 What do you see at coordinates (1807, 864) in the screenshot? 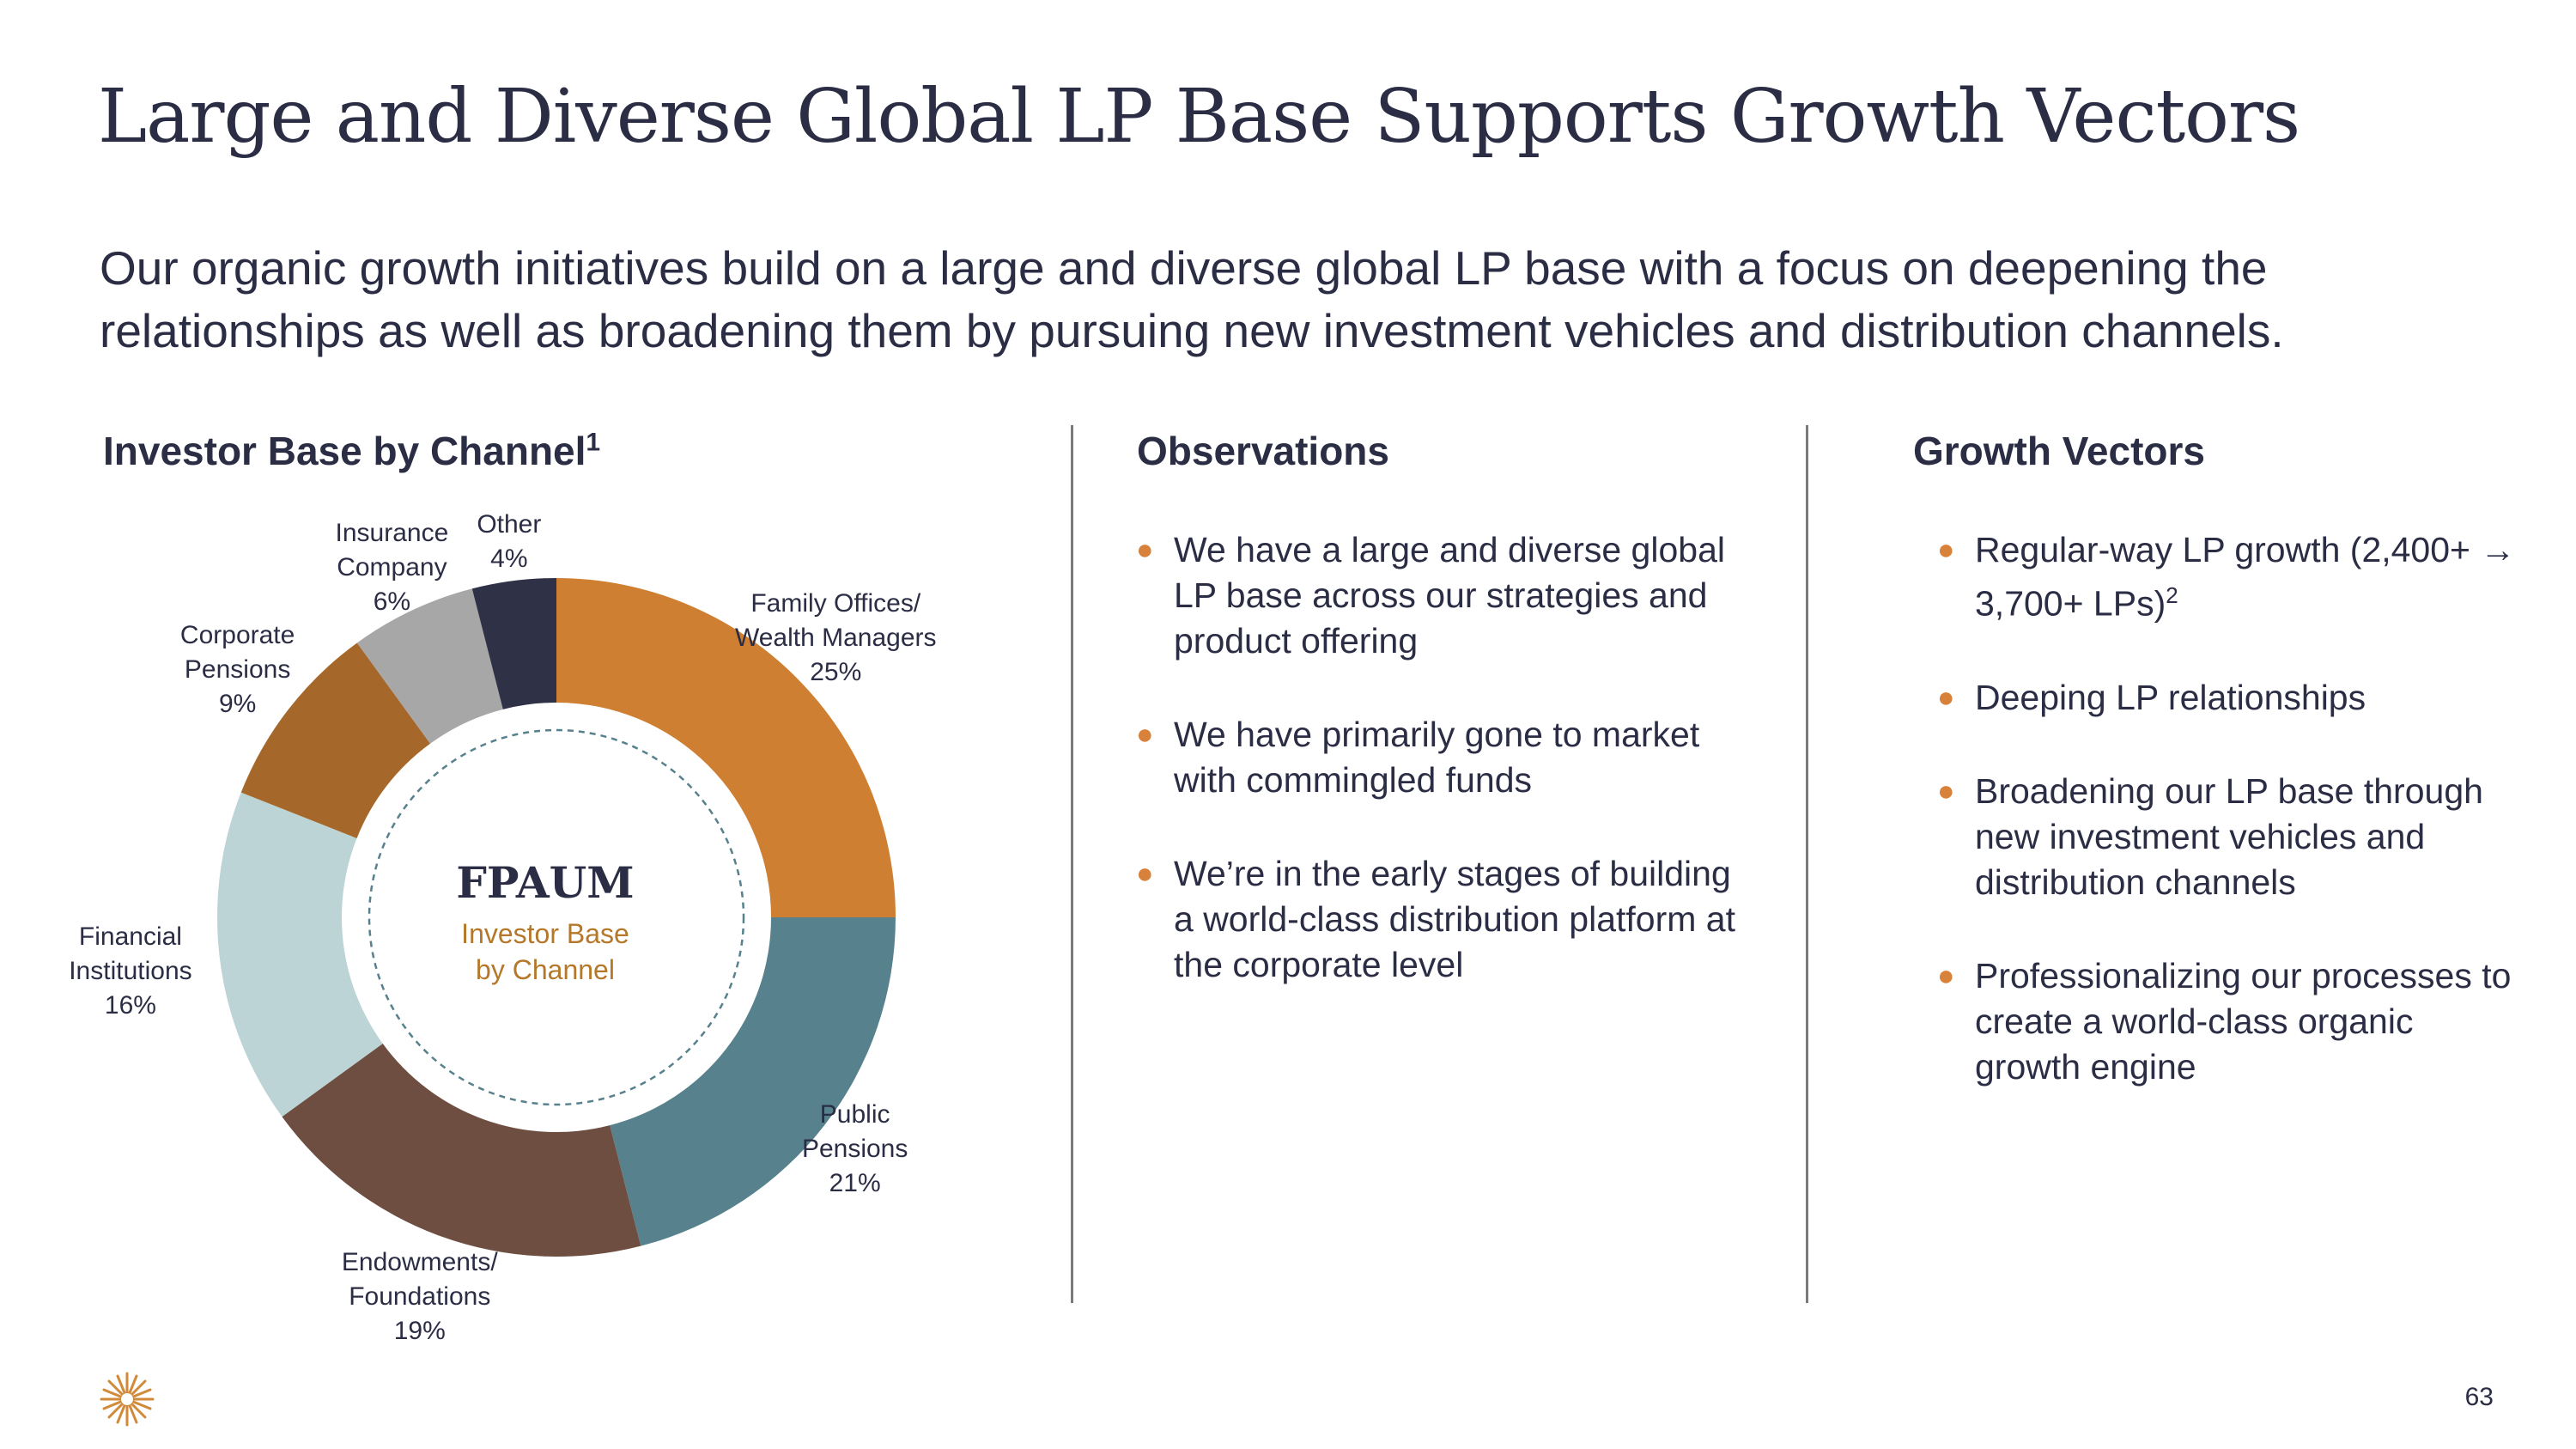
I see `column-divider-right` at bounding box center [1807, 864].